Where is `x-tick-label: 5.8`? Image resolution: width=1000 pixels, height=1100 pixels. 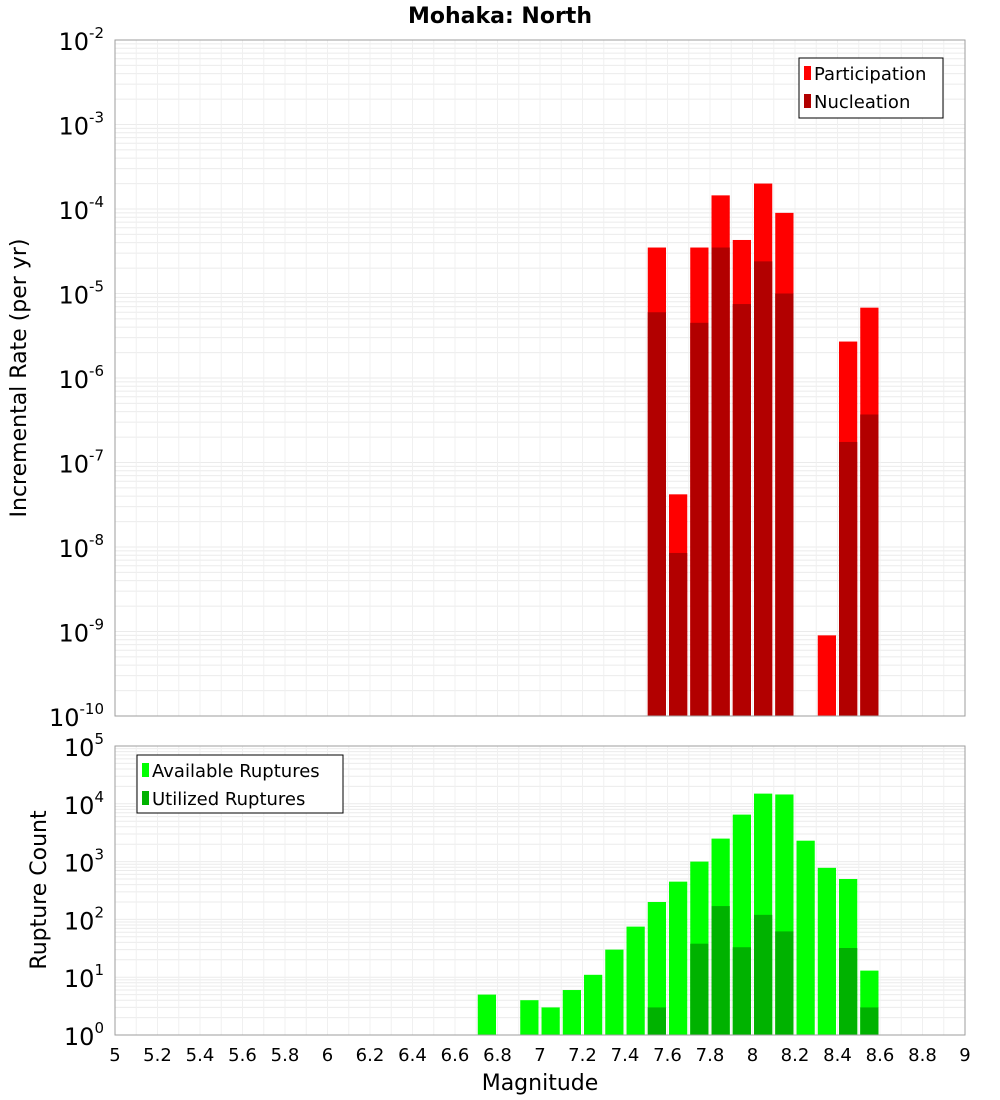
x-tick-label: 5.8 is located at coordinates (285, 1055).